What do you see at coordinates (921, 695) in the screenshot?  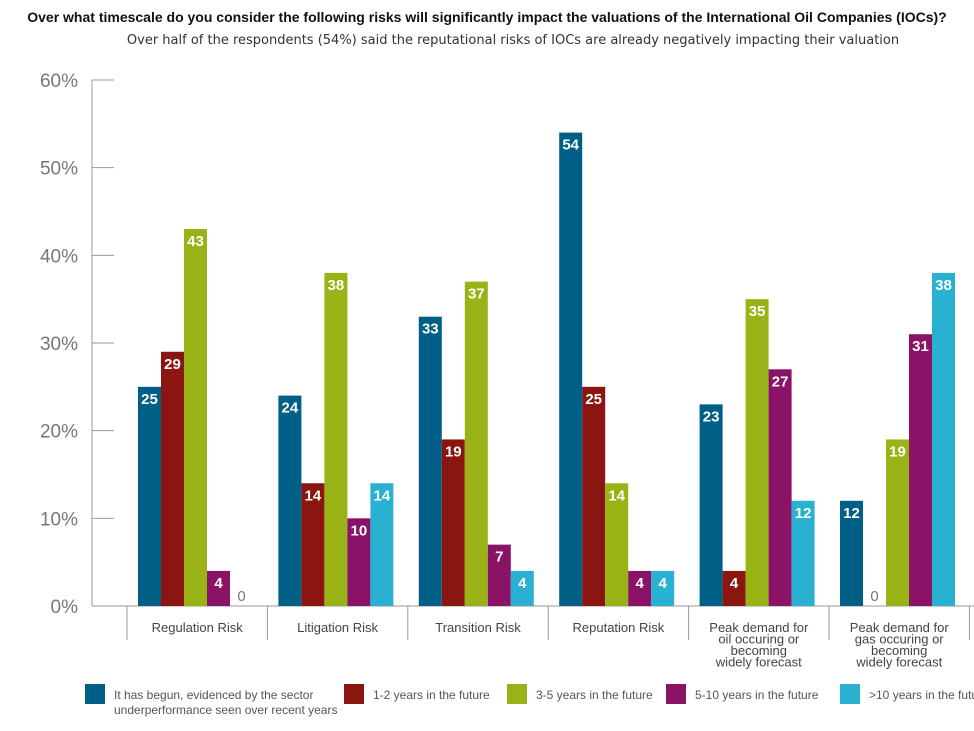 I see `legend-label: >10 years in the future` at bounding box center [921, 695].